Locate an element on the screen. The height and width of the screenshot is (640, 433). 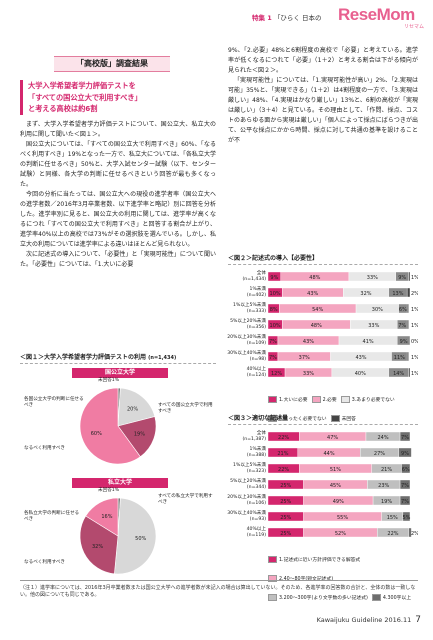
legend-item: 2.必要 is located at coordinates (324, 399).